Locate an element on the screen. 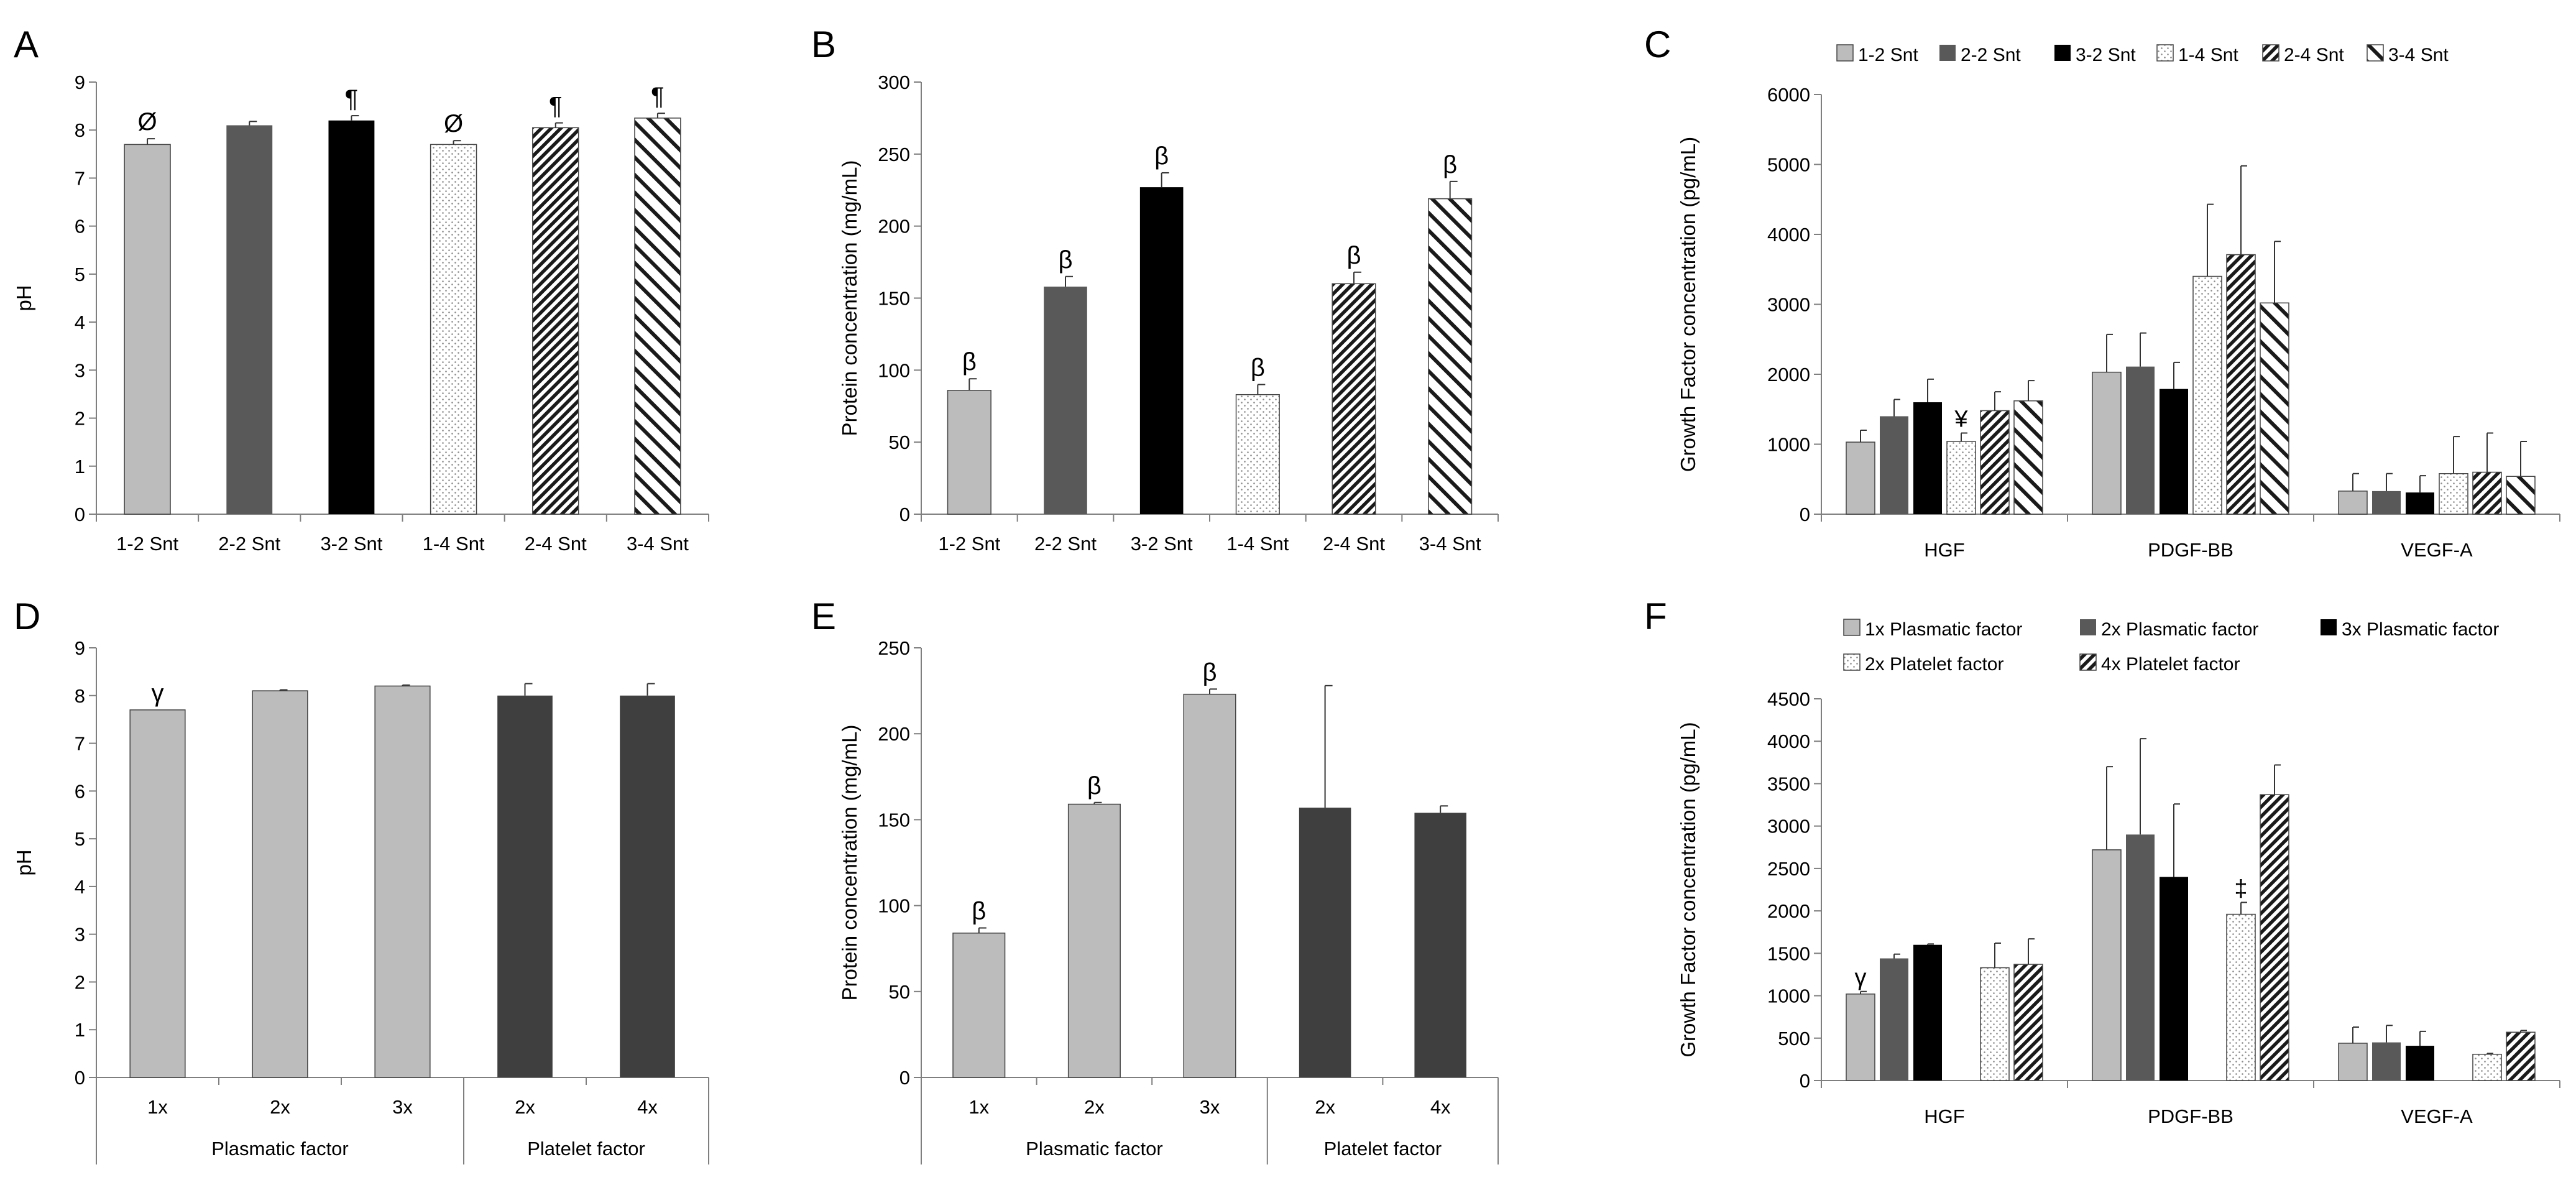  y-tick-label: 6000 is located at coordinates (1788, 95).